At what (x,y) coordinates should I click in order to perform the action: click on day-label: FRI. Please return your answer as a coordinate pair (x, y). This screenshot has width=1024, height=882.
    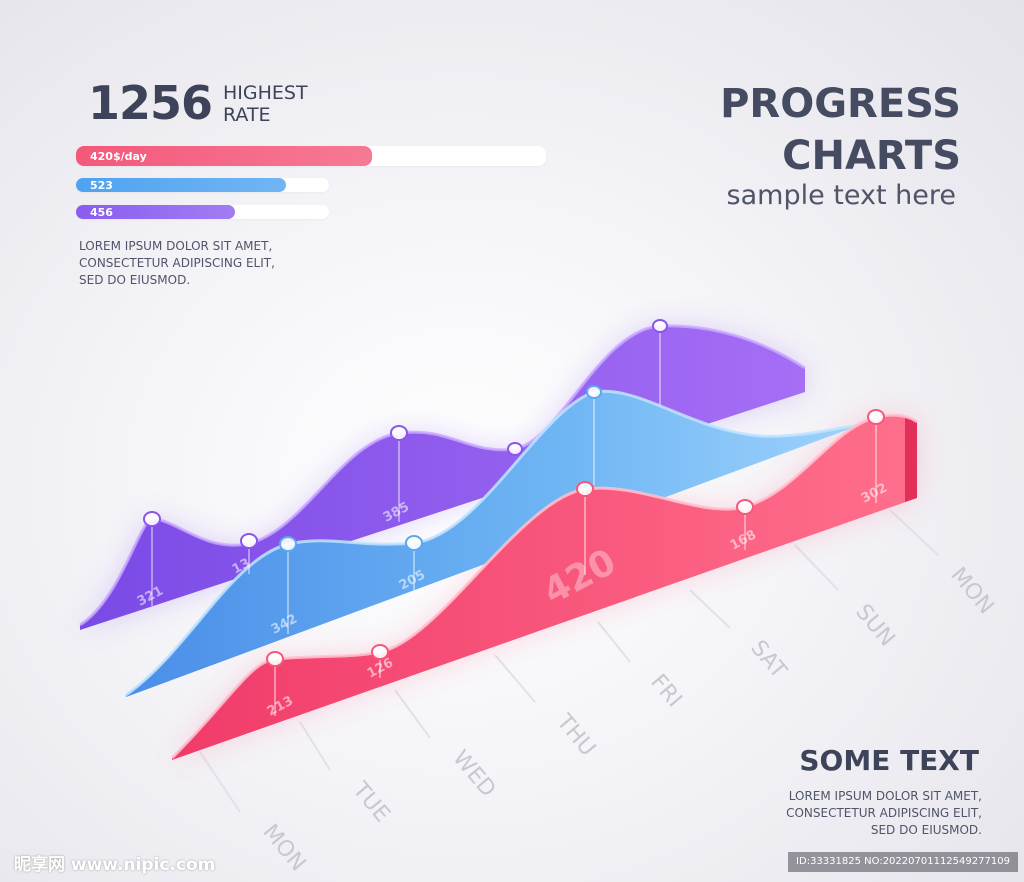
    Looking at the image, I should click on (665, 691).